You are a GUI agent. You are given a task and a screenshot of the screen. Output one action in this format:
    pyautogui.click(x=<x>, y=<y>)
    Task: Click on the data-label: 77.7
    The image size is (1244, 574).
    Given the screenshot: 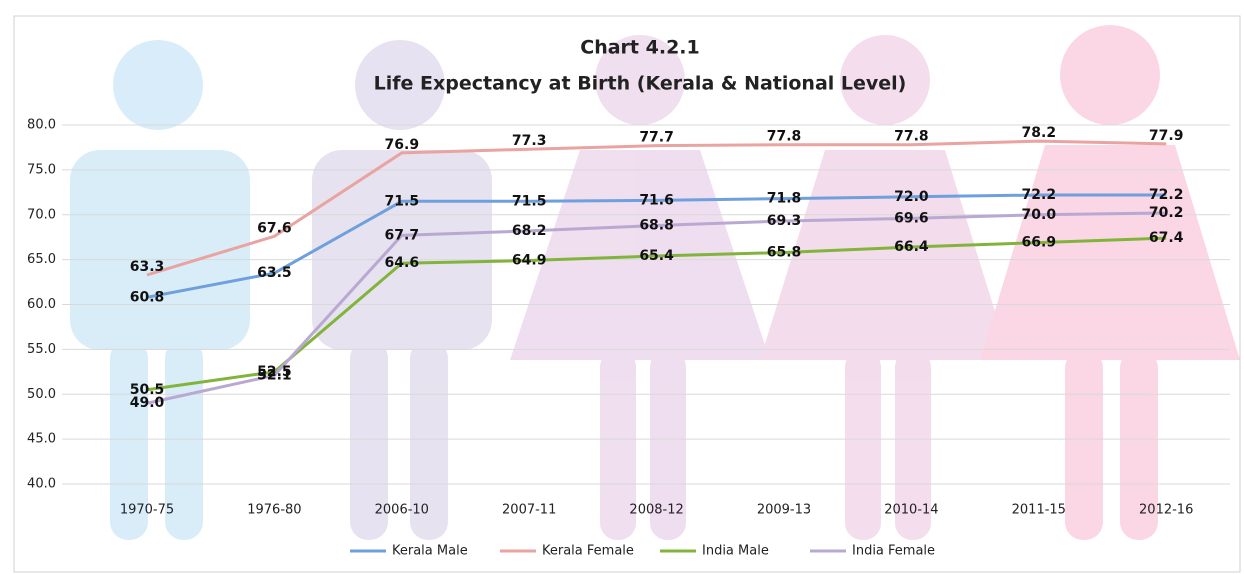 What is the action you would take?
    pyautogui.click(x=656, y=138)
    